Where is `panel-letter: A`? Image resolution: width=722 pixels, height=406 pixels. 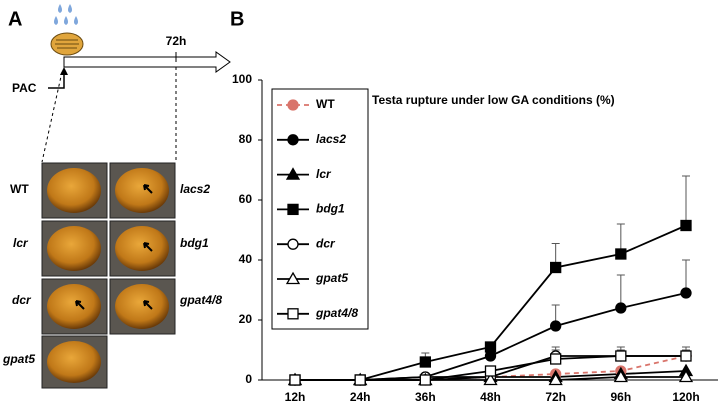
panel-letter: A is located at coordinates (15, 19).